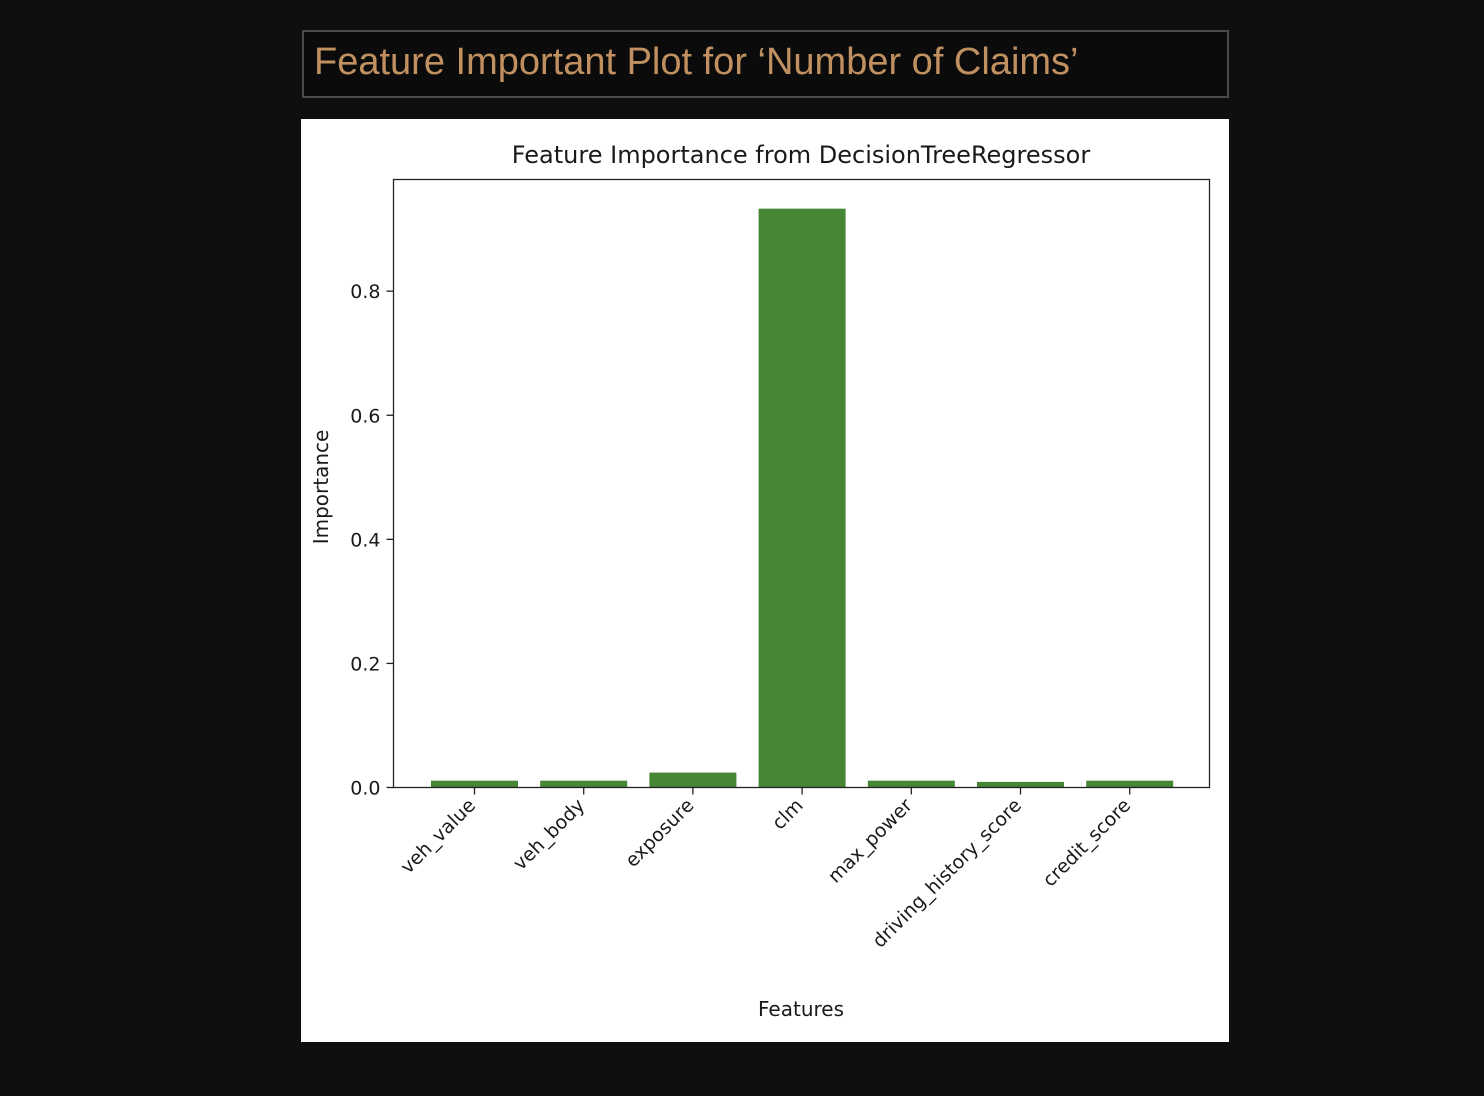 This screenshot has height=1096, width=1484. I want to click on x-tick-label: clm, so click(788, 814).